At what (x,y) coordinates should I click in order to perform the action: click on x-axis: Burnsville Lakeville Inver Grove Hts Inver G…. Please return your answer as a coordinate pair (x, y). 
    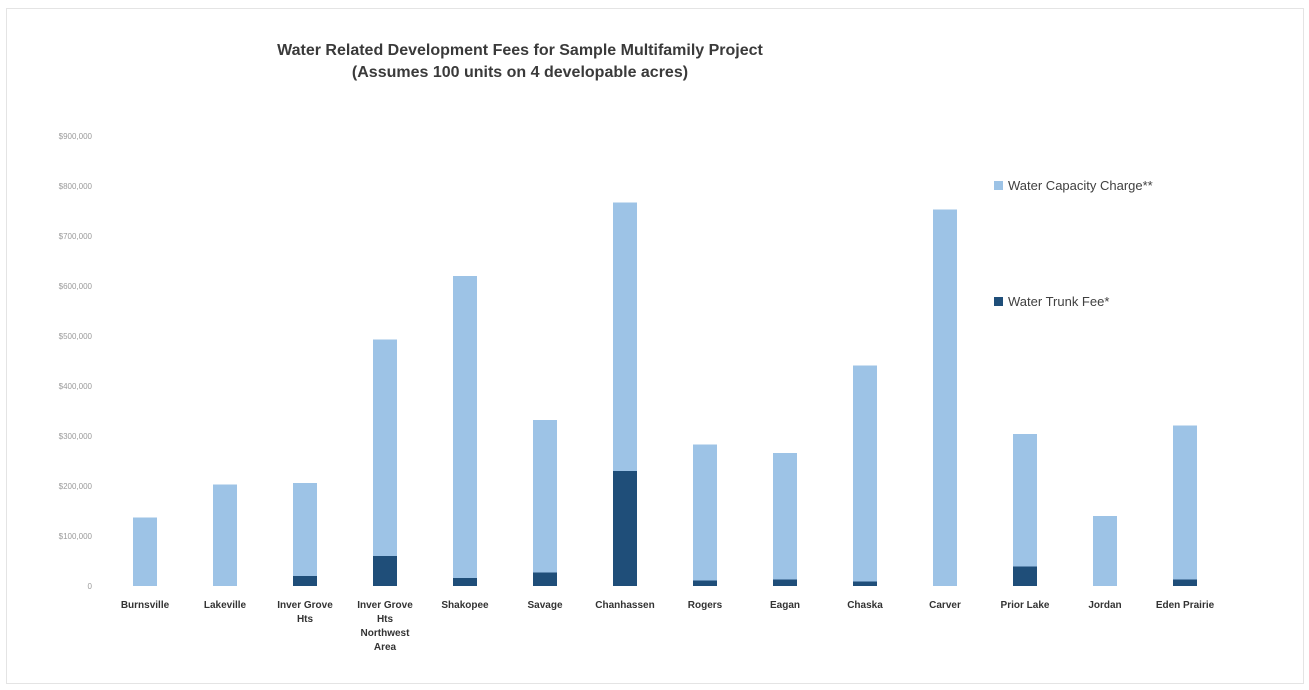
    Looking at the image, I should click on (668, 626).